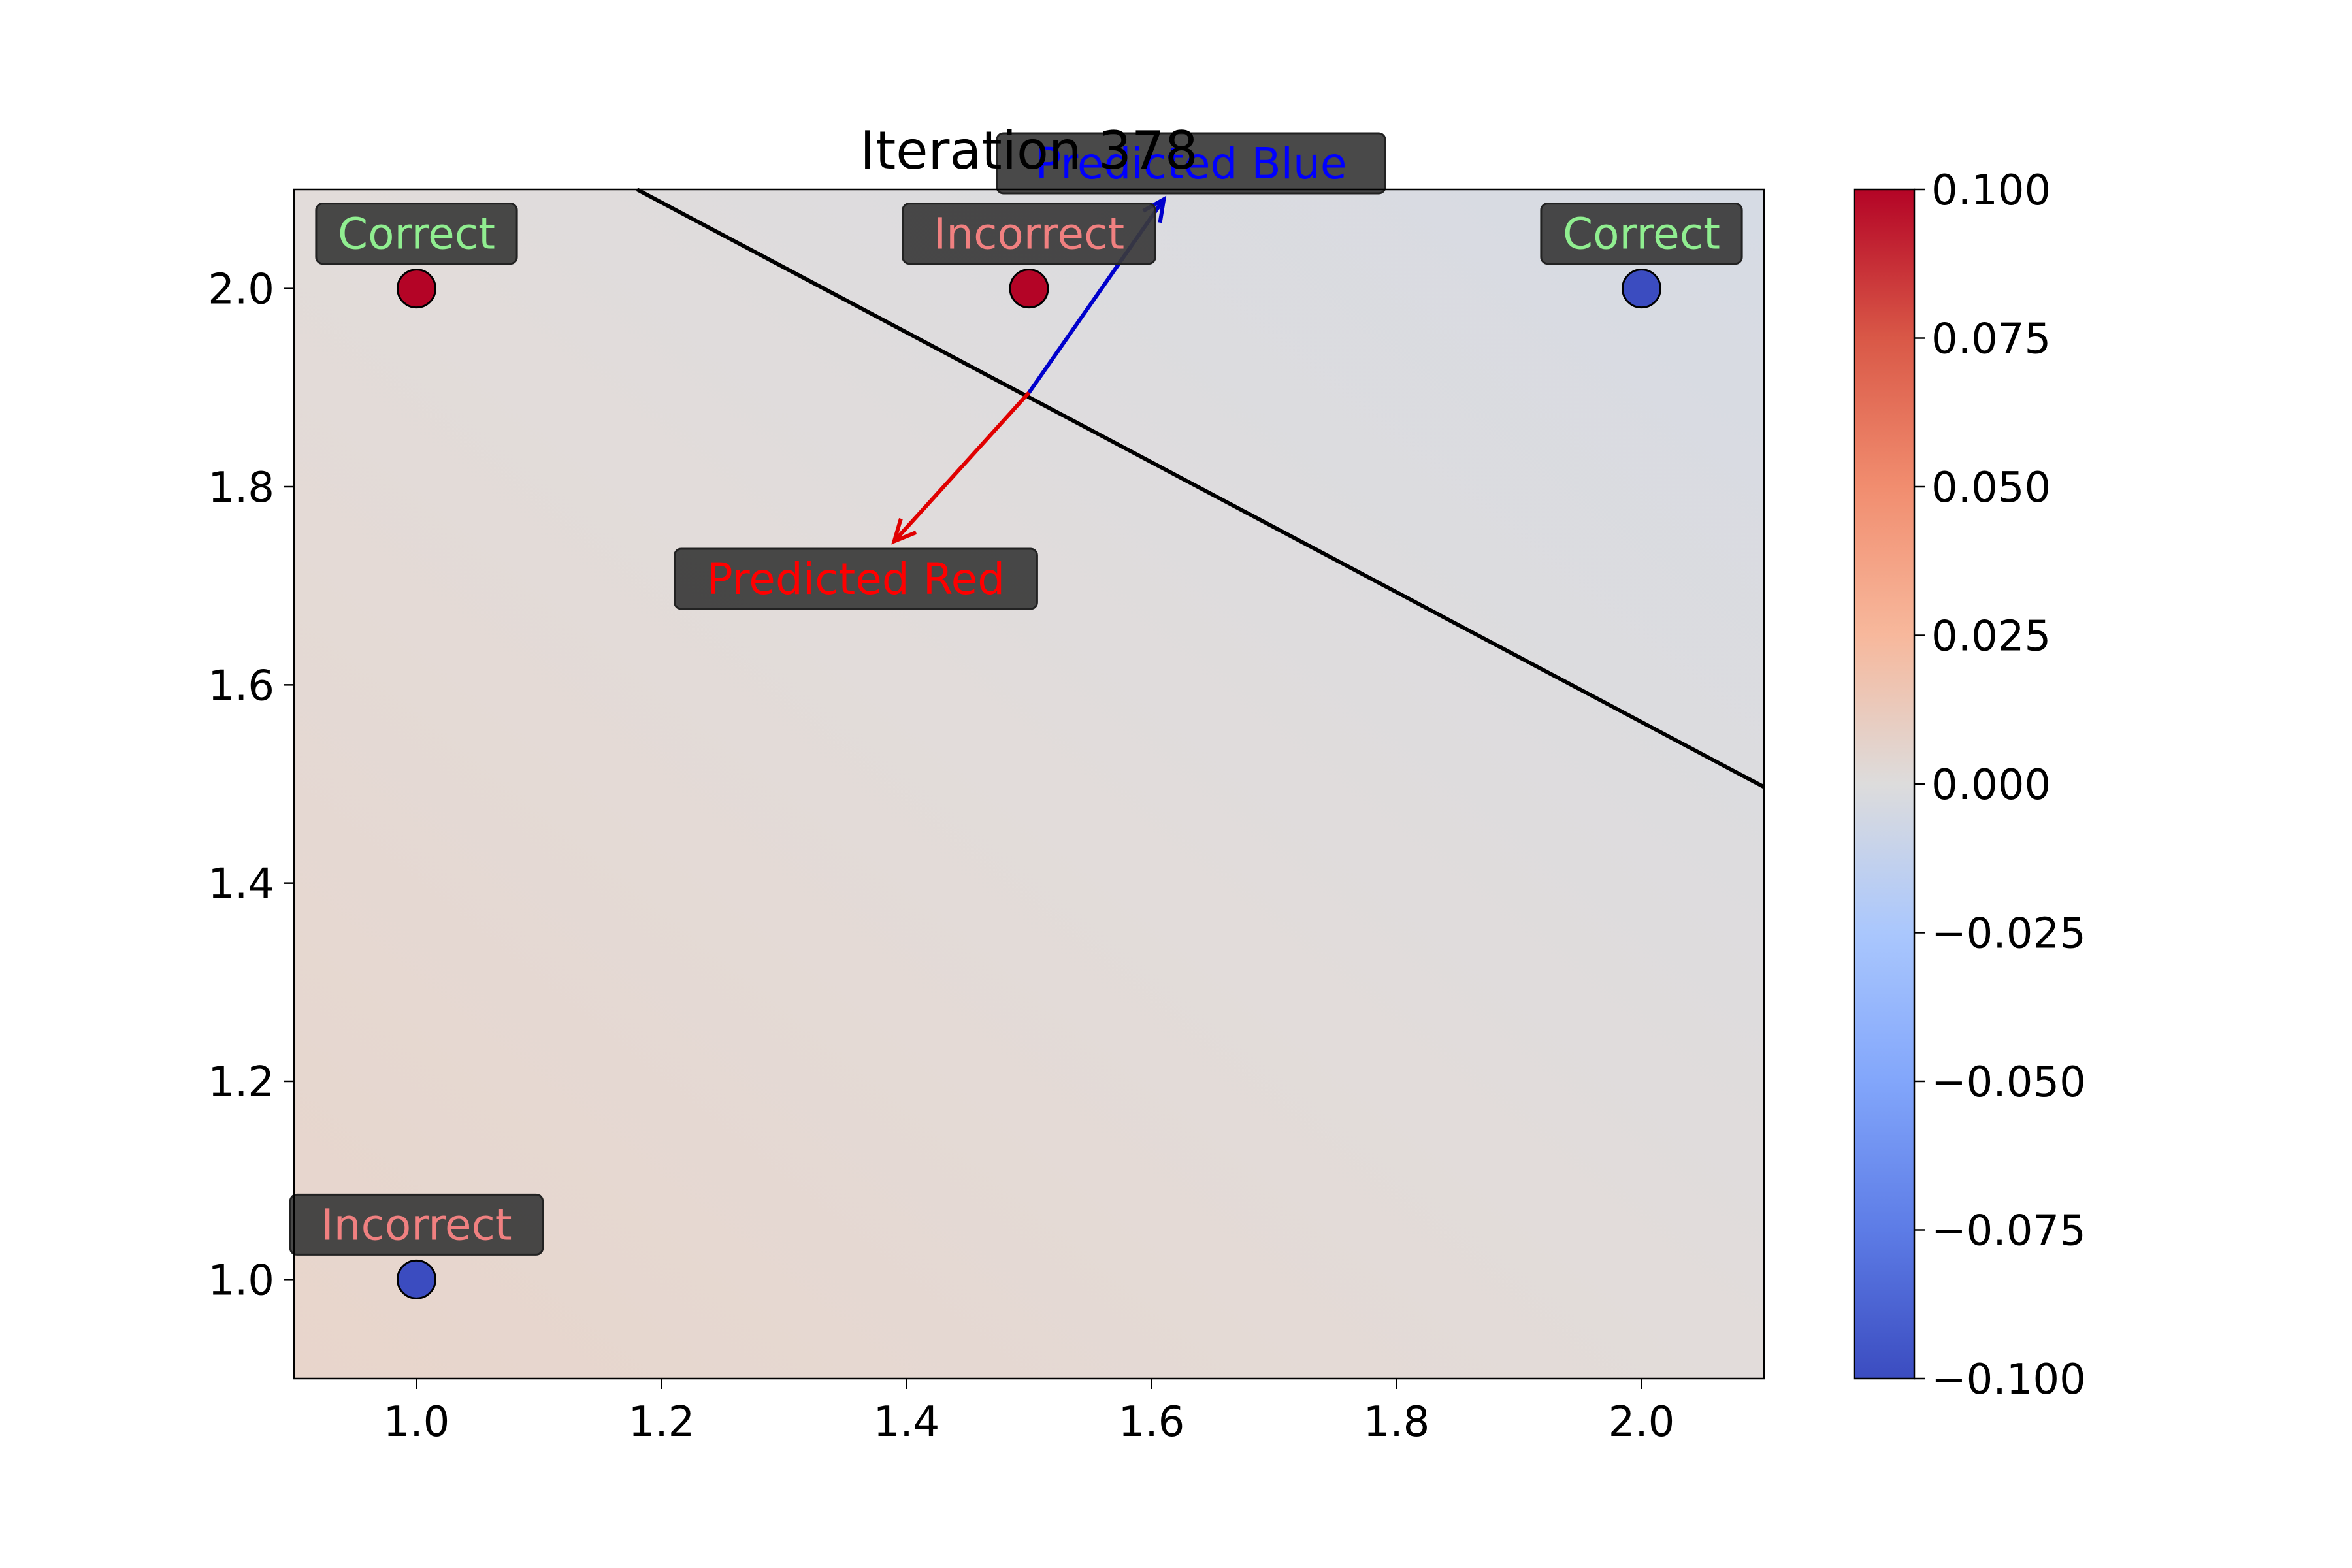 Image resolution: width=2352 pixels, height=1568 pixels. What do you see at coordinates (1029, 1412) in the screenshot?
I see `x-axis: 1.0 1.2 1.4 1.6 1.8 2.0` at bounding box center [1029, 1412].